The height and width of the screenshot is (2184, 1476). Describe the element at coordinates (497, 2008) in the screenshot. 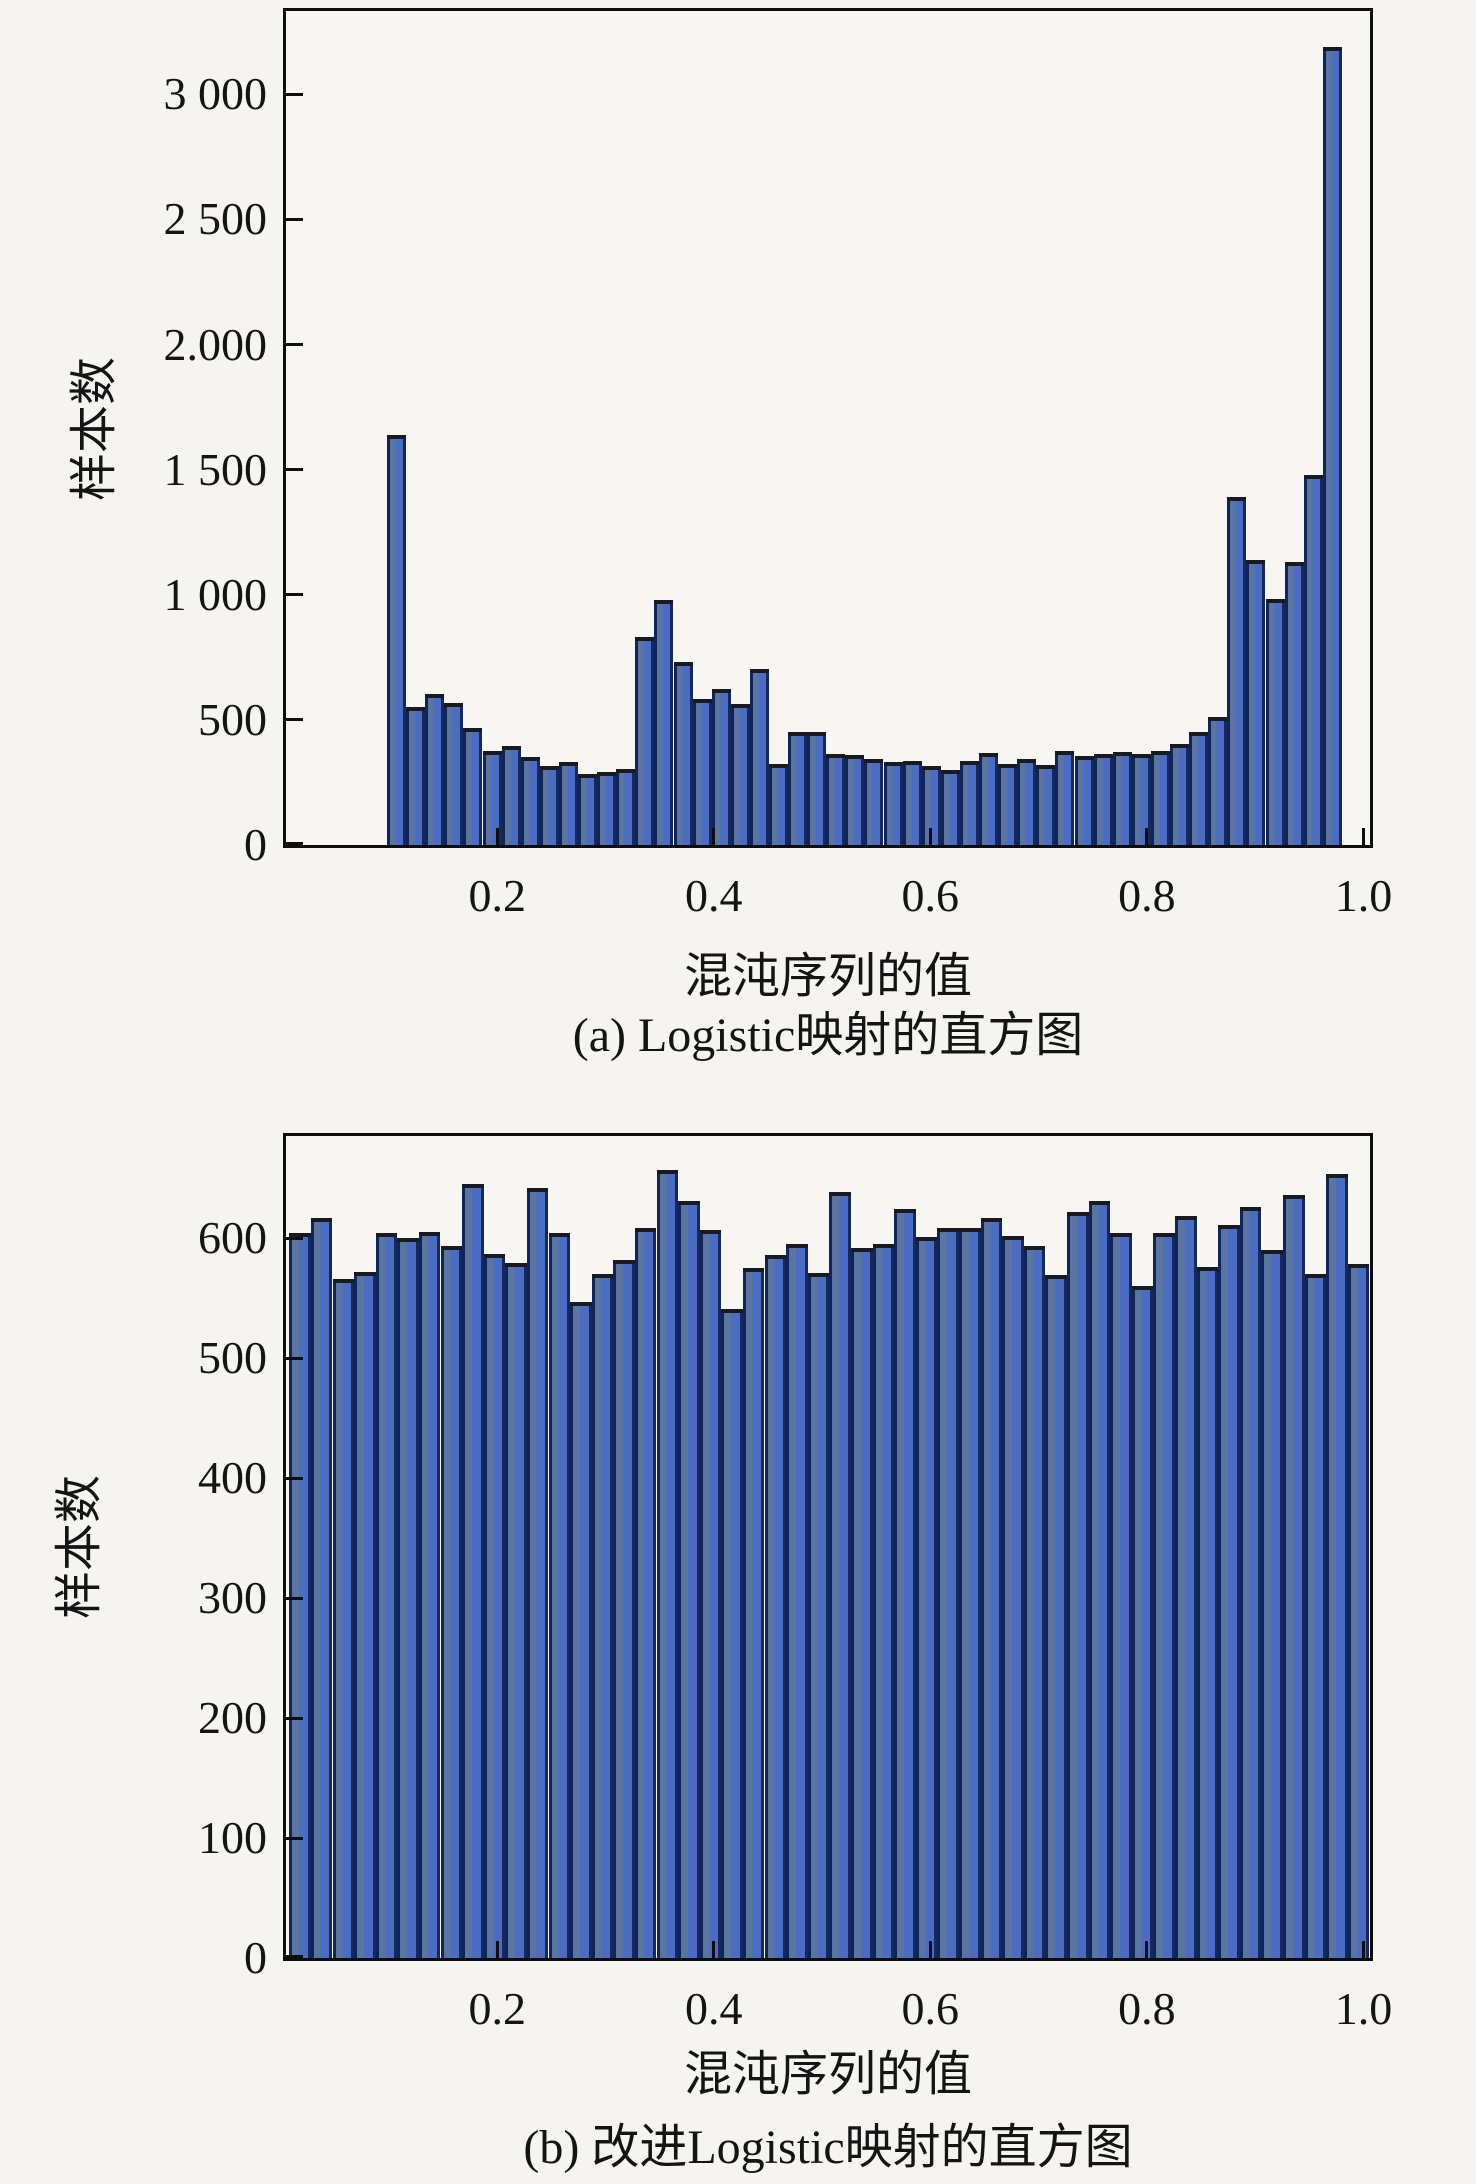

I see `x-tick-label: 0.2` at that location.